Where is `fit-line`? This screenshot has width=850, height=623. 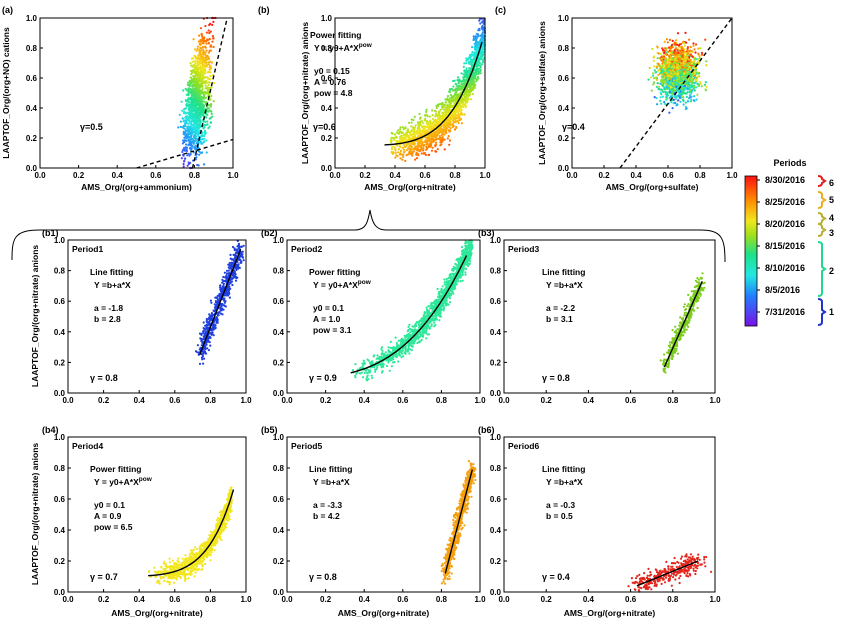 fit-line is located at coordinates (209, 93).